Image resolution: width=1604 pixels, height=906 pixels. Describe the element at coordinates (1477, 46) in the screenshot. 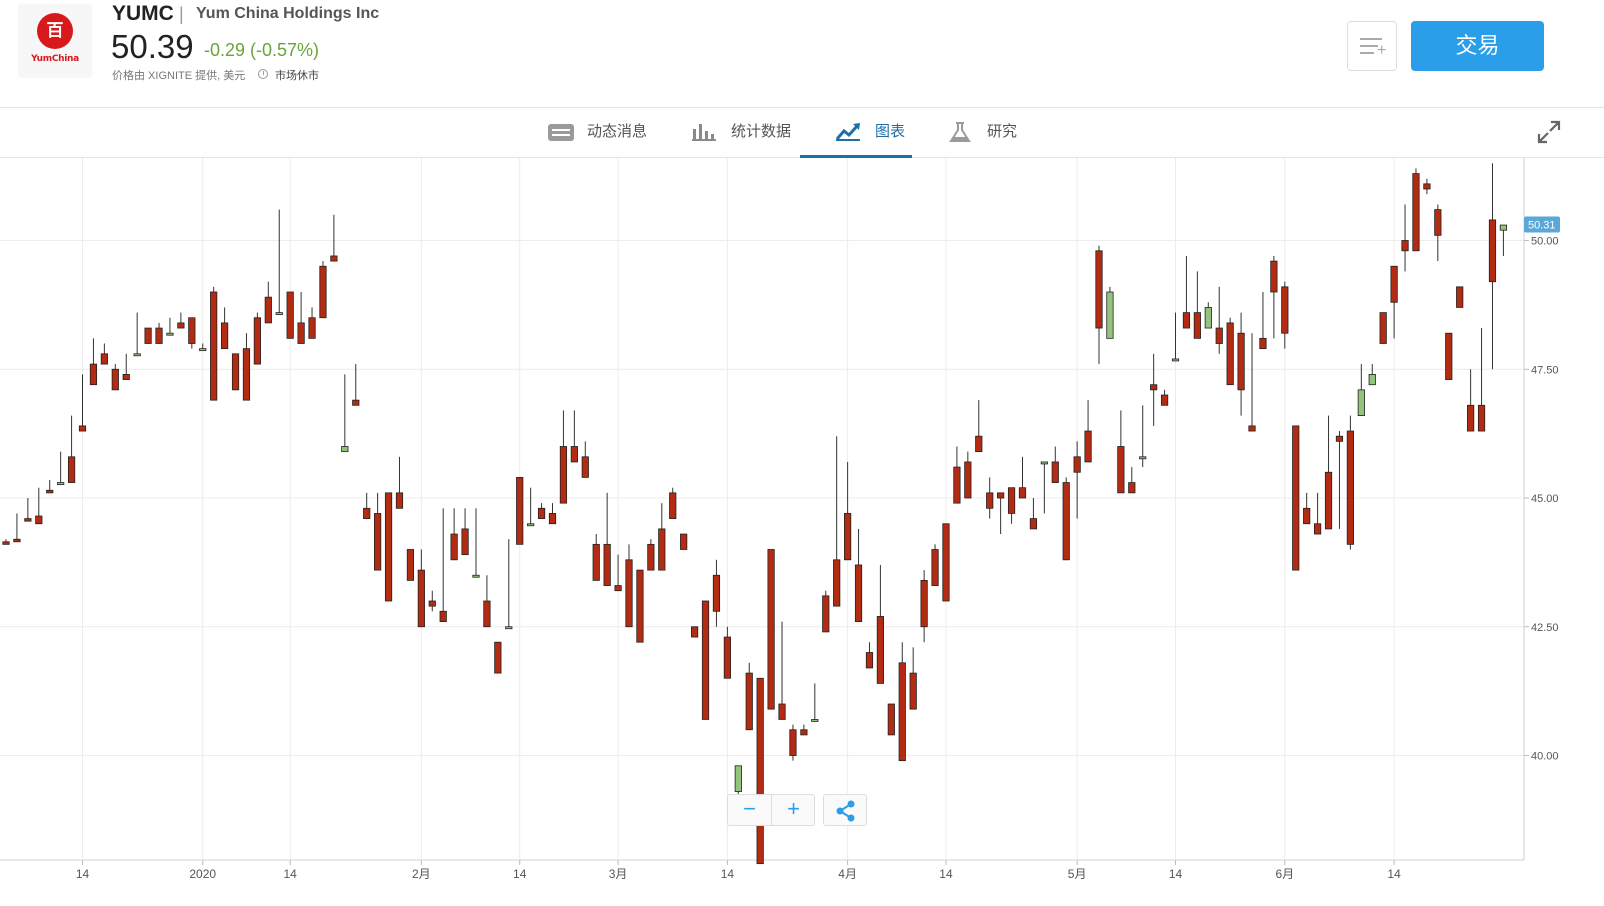

I see `trade-button: 交易` at that location.